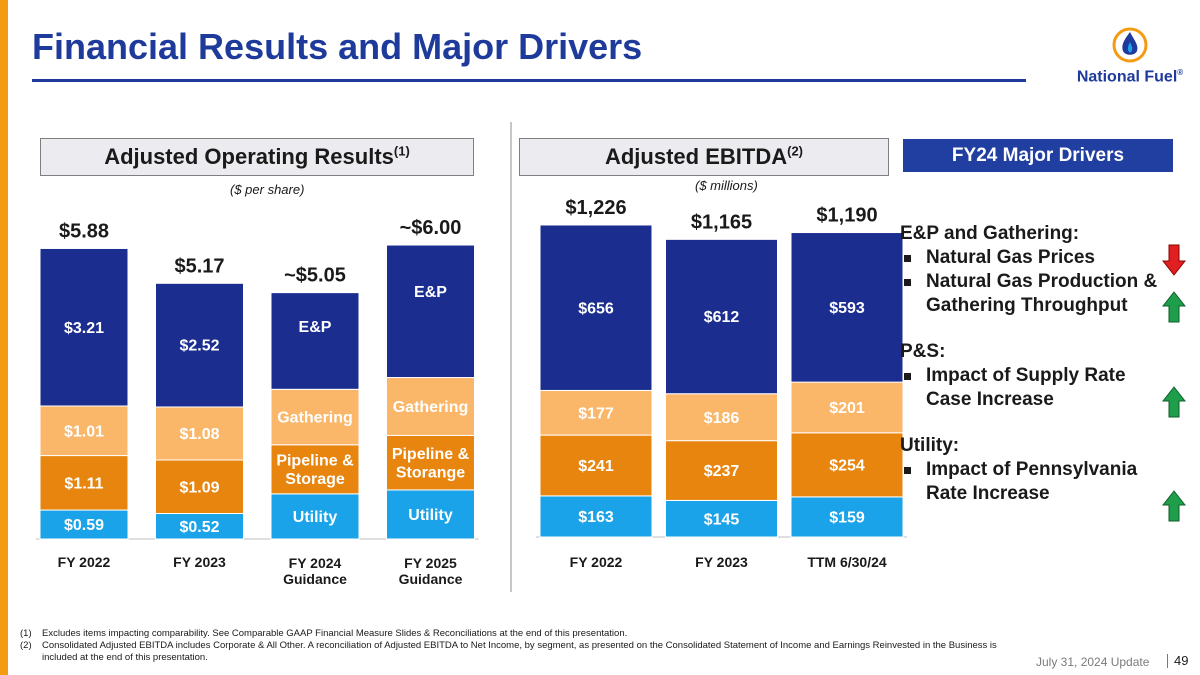 This screenshot has width=1200, height=675. What do you see at coordinates (4, 337) in the screenshot?
I see `accent-stripe` at bounding box center [4, 337].